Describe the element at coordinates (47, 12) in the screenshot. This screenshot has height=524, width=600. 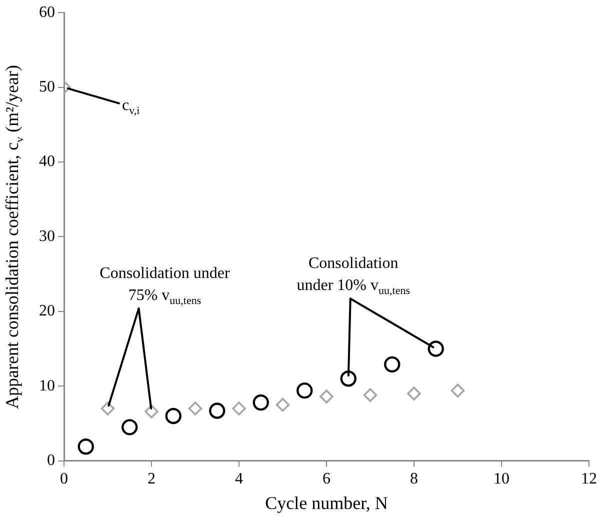
I see `y-tick-label: 60` at that location.